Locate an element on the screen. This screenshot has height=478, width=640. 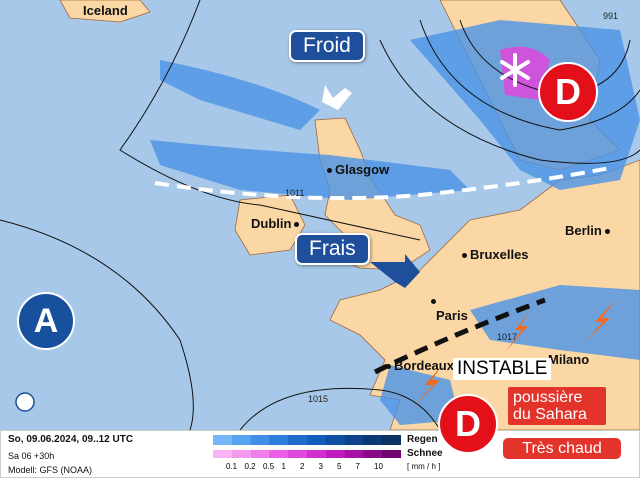
rain-scale is located at coordinates (307, 440).